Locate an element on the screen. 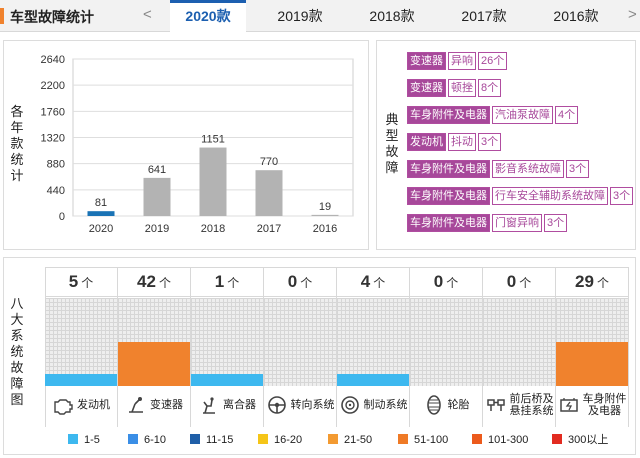 The width and height of the screenshot is (640, 458). fault-item: 车身附件及电器 行车安全辅助系统故障 3个 is located at coordinates (520, 196).